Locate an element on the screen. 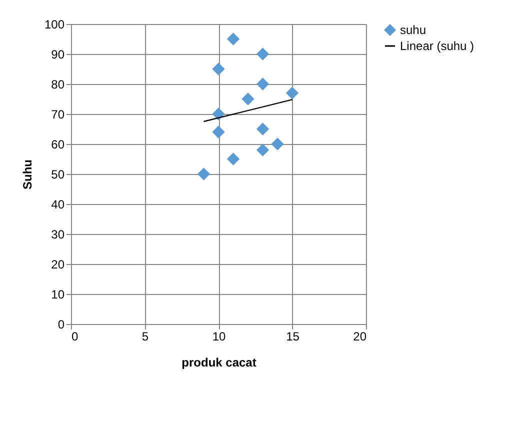  y-tick-label: 10 is located at coordinates (58, 295).